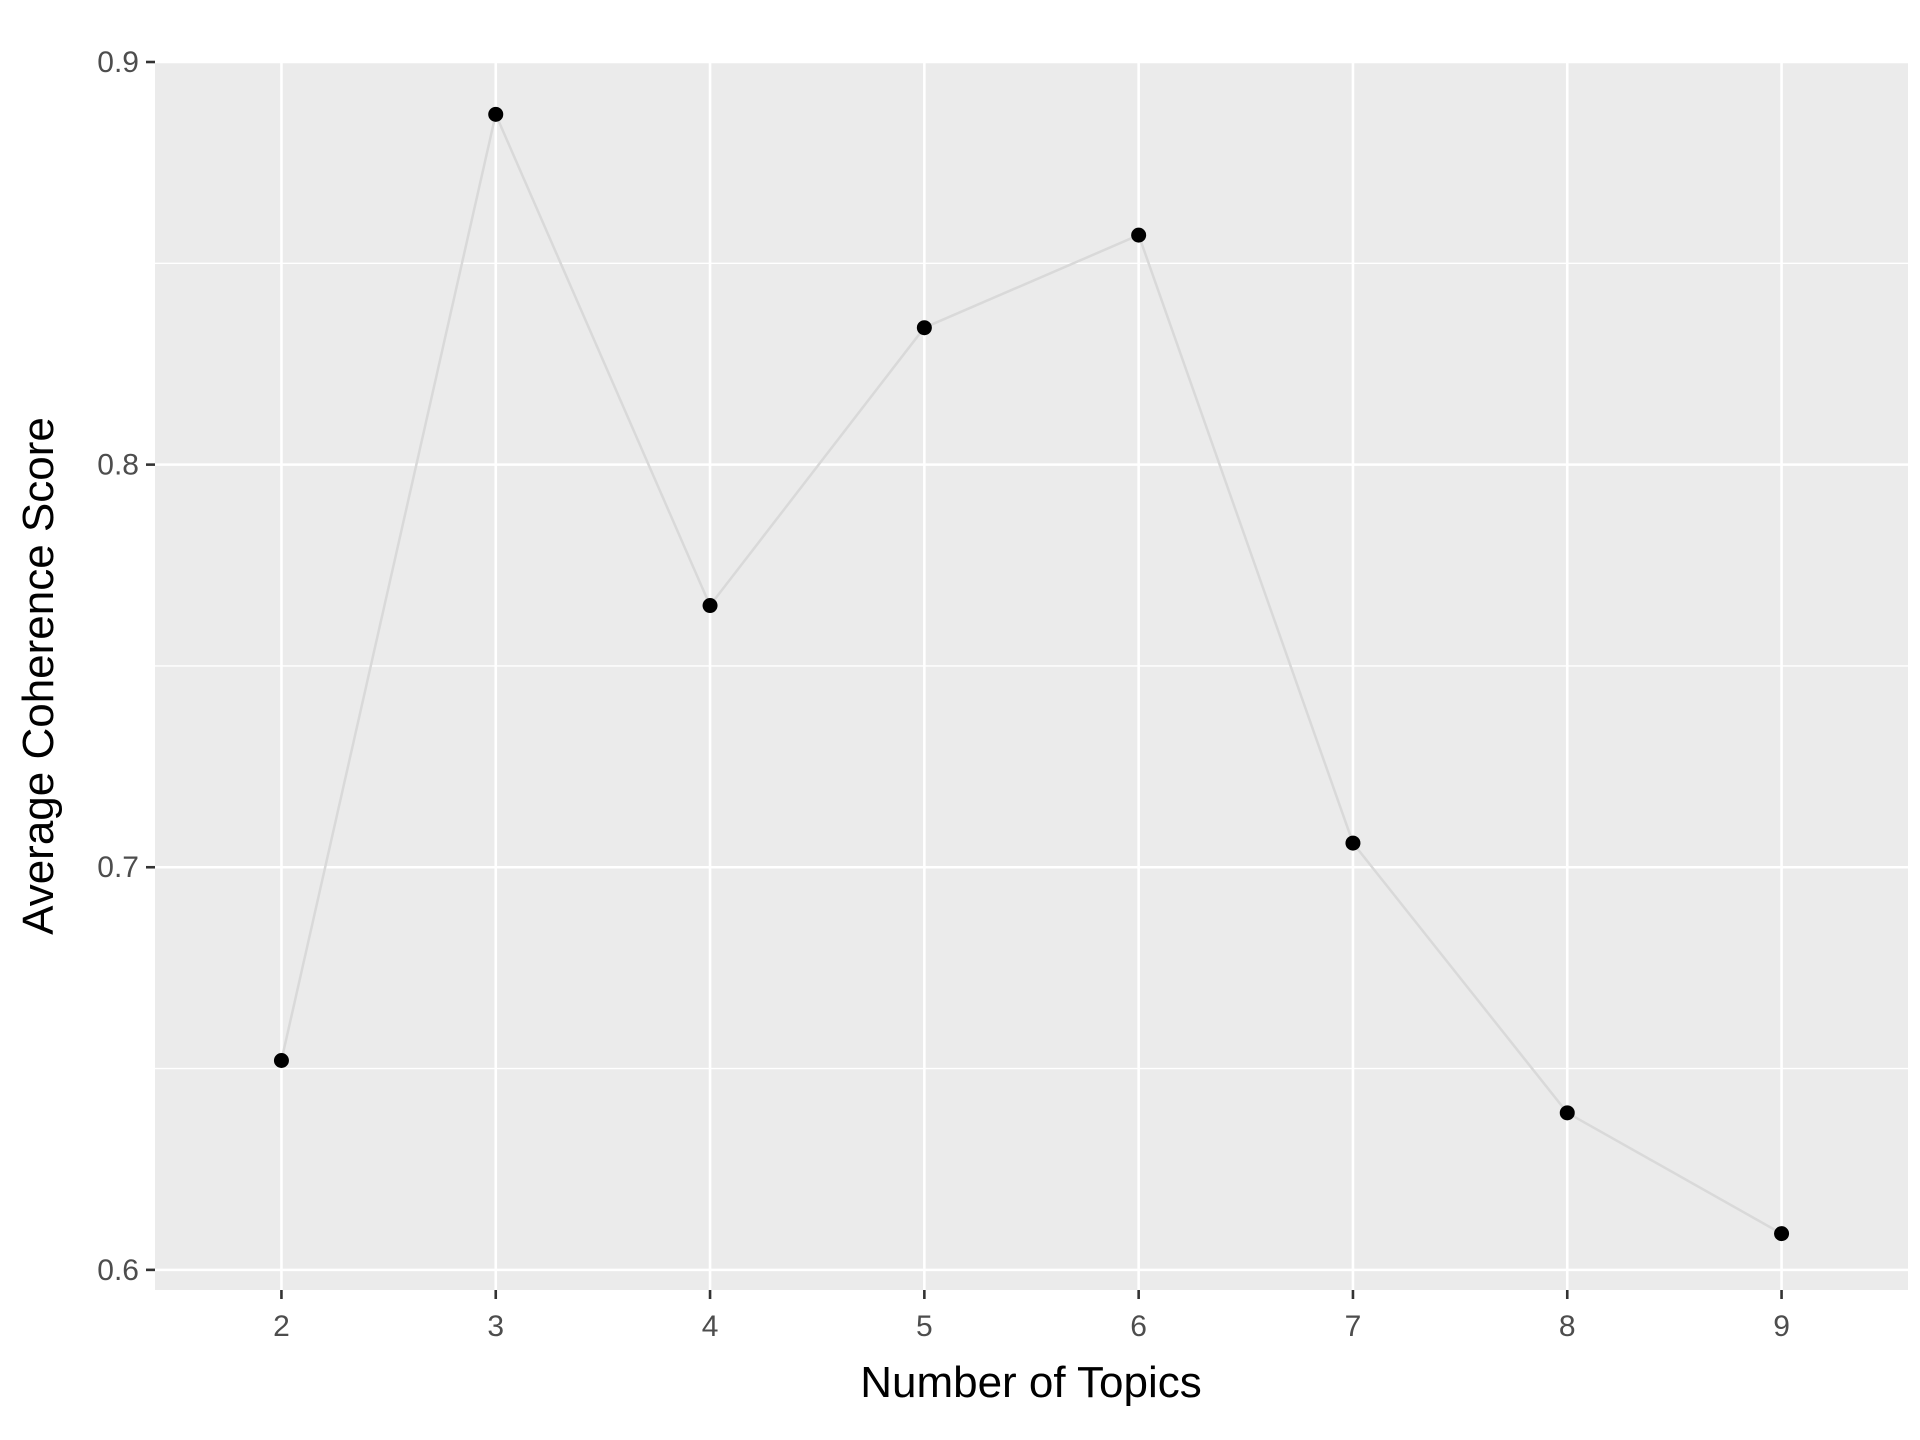  I want to click on x-tick-label: 4, so click(710, 1326).